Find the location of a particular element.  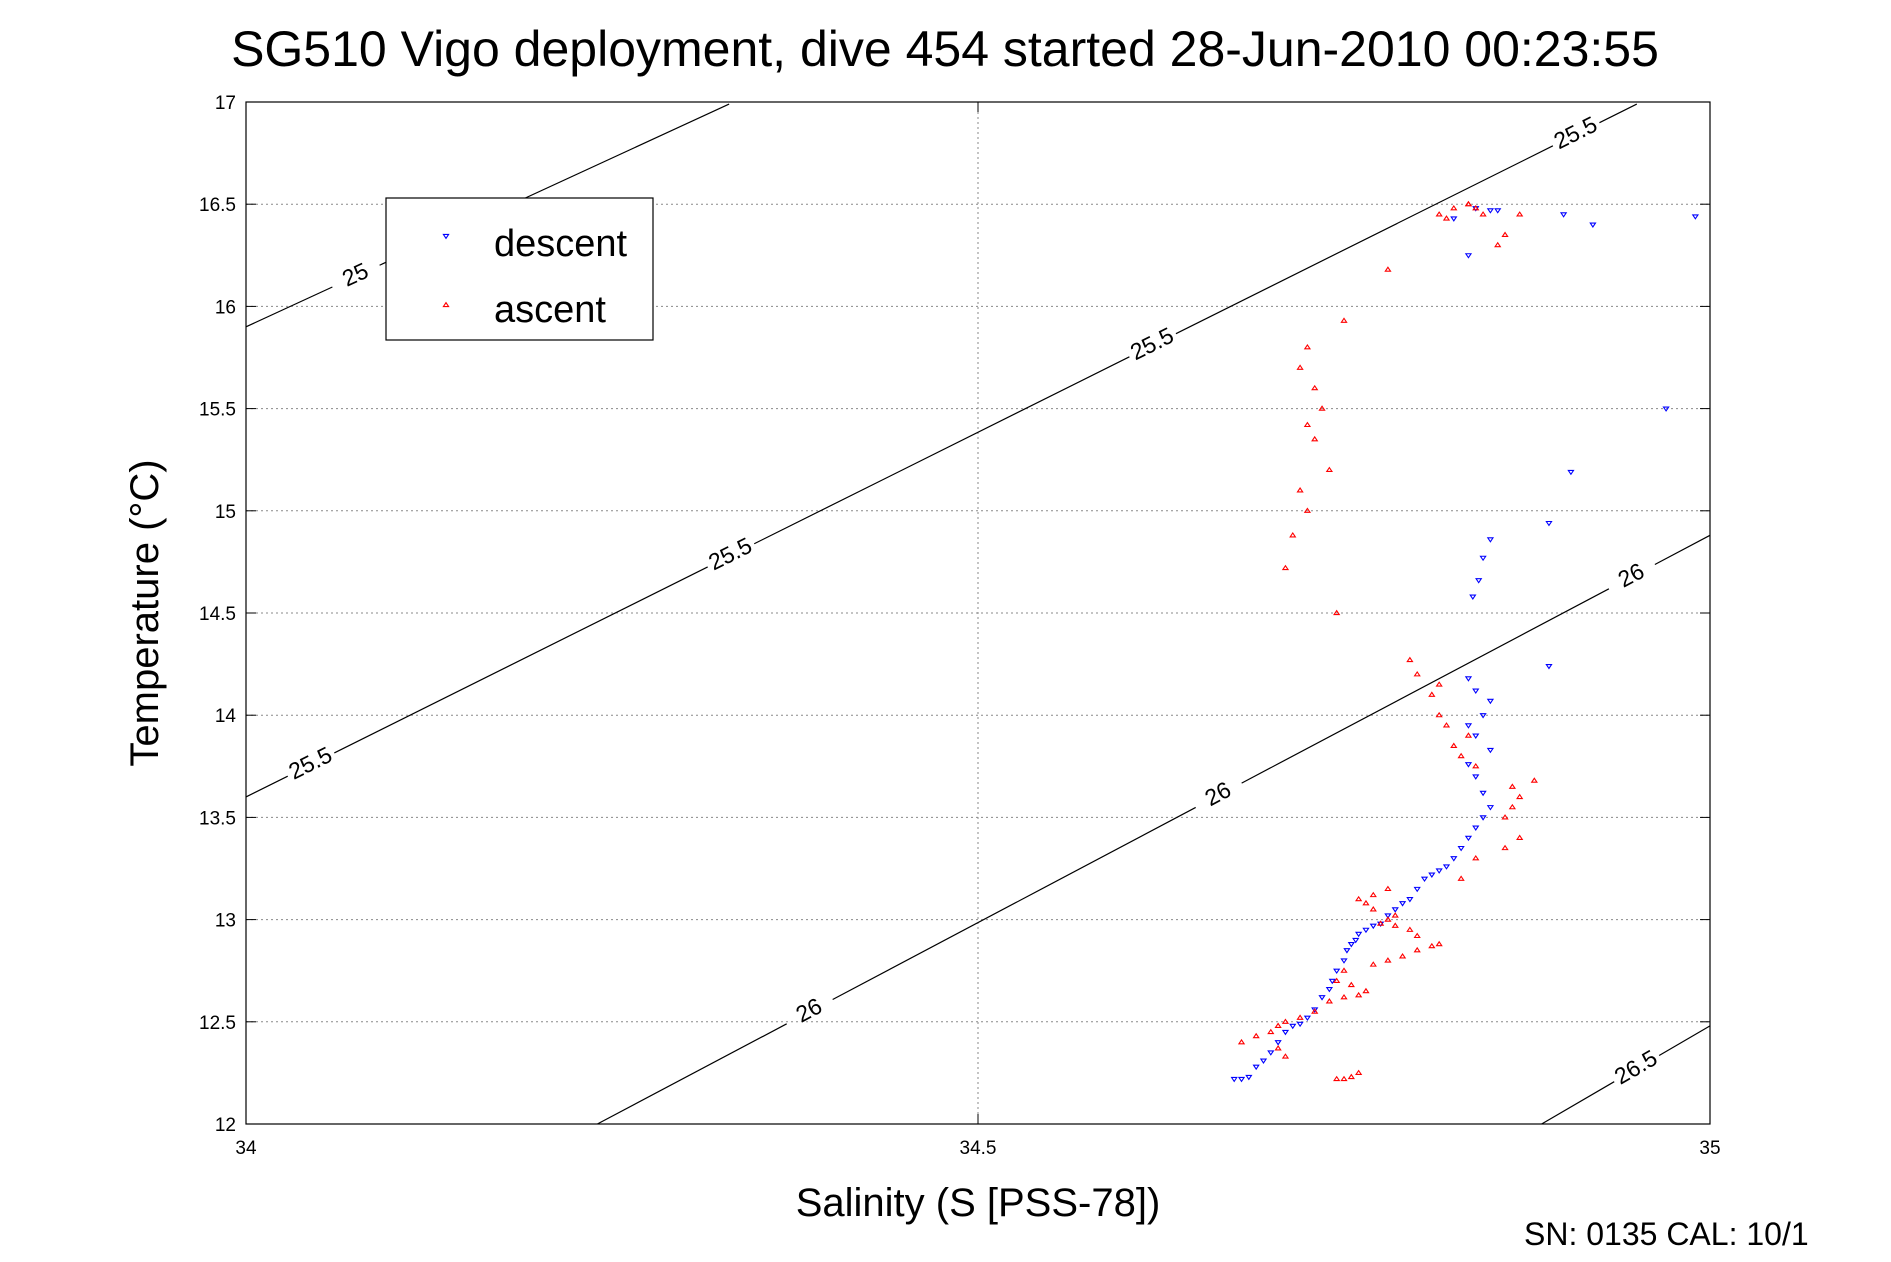

legend-descent-marker is located at coordinates (446, 236).